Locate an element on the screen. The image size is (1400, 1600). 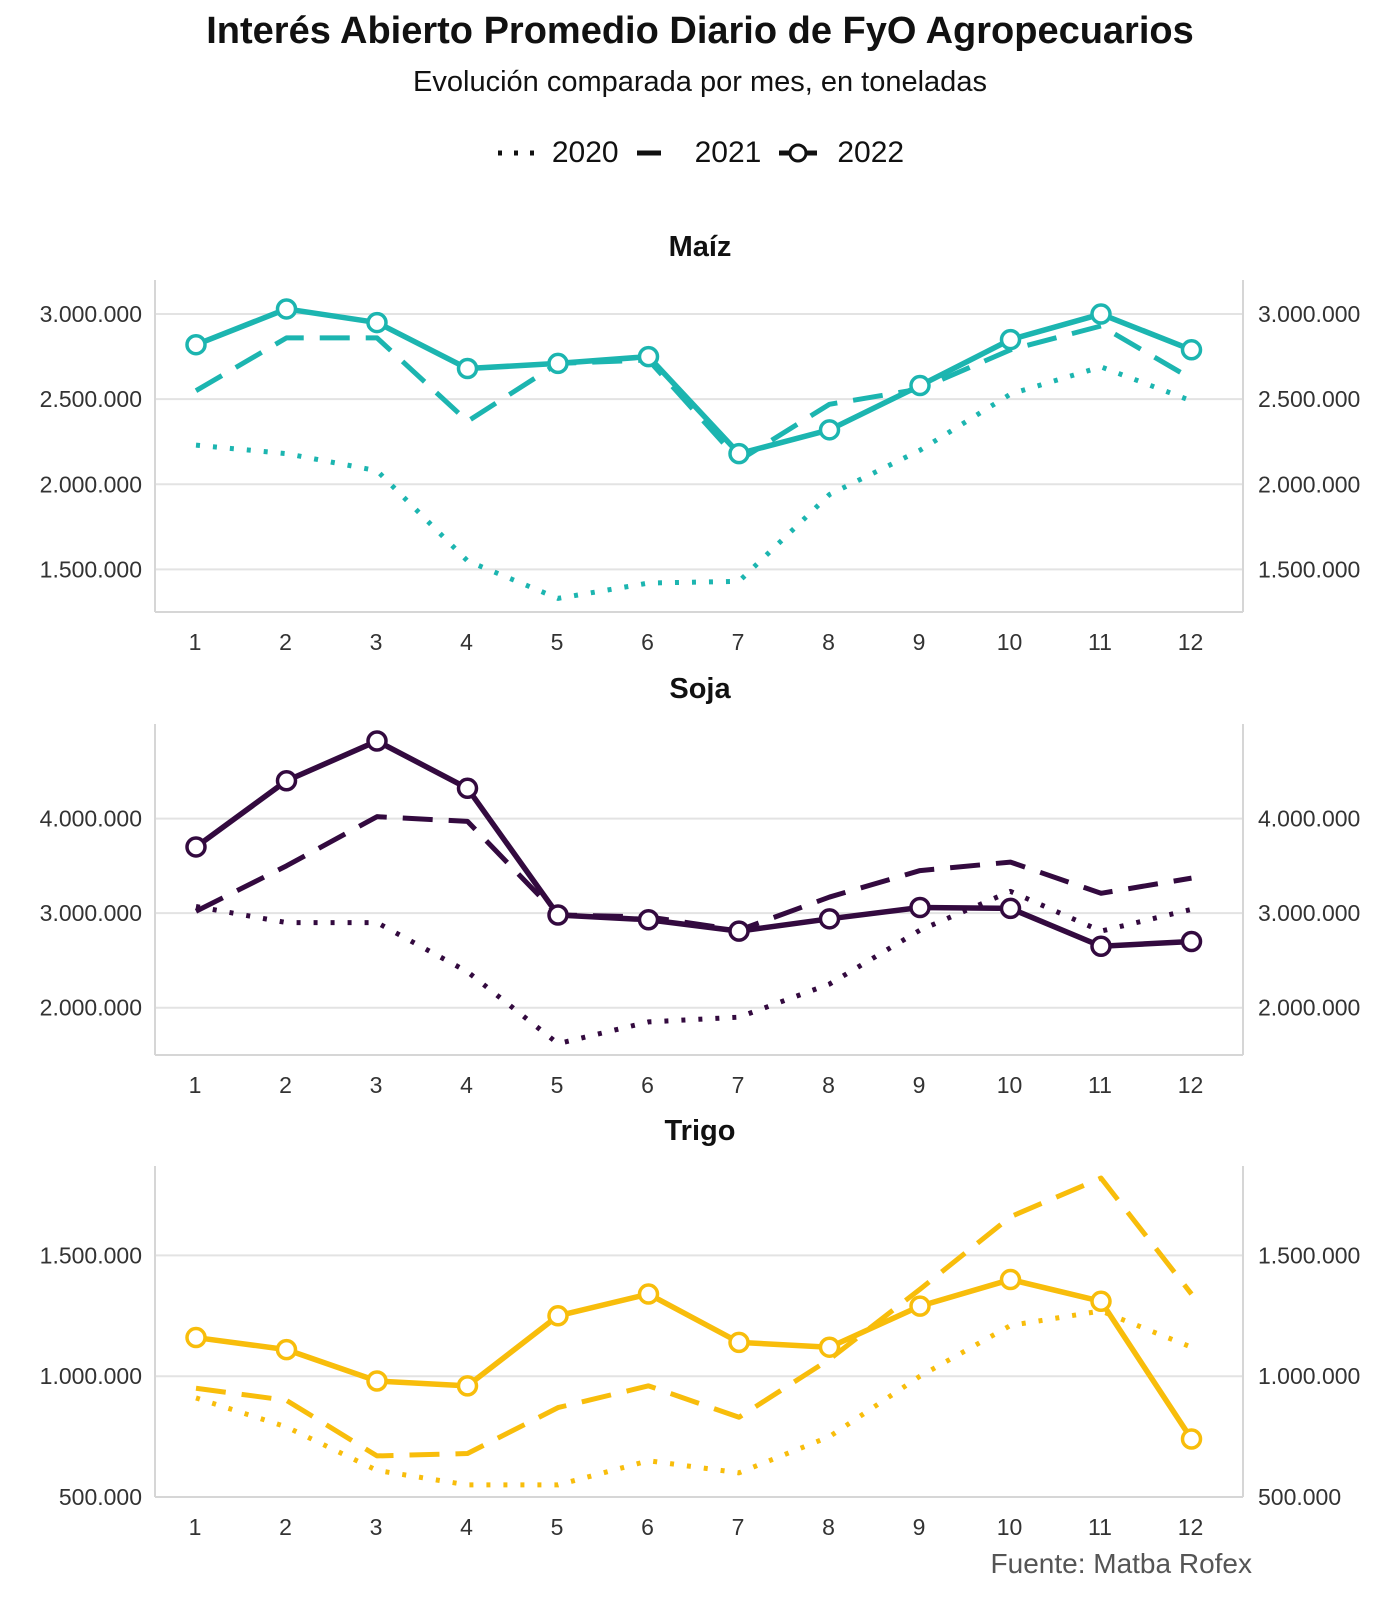
x-tick-soja: 6 is located at coordinates (647, 1085).